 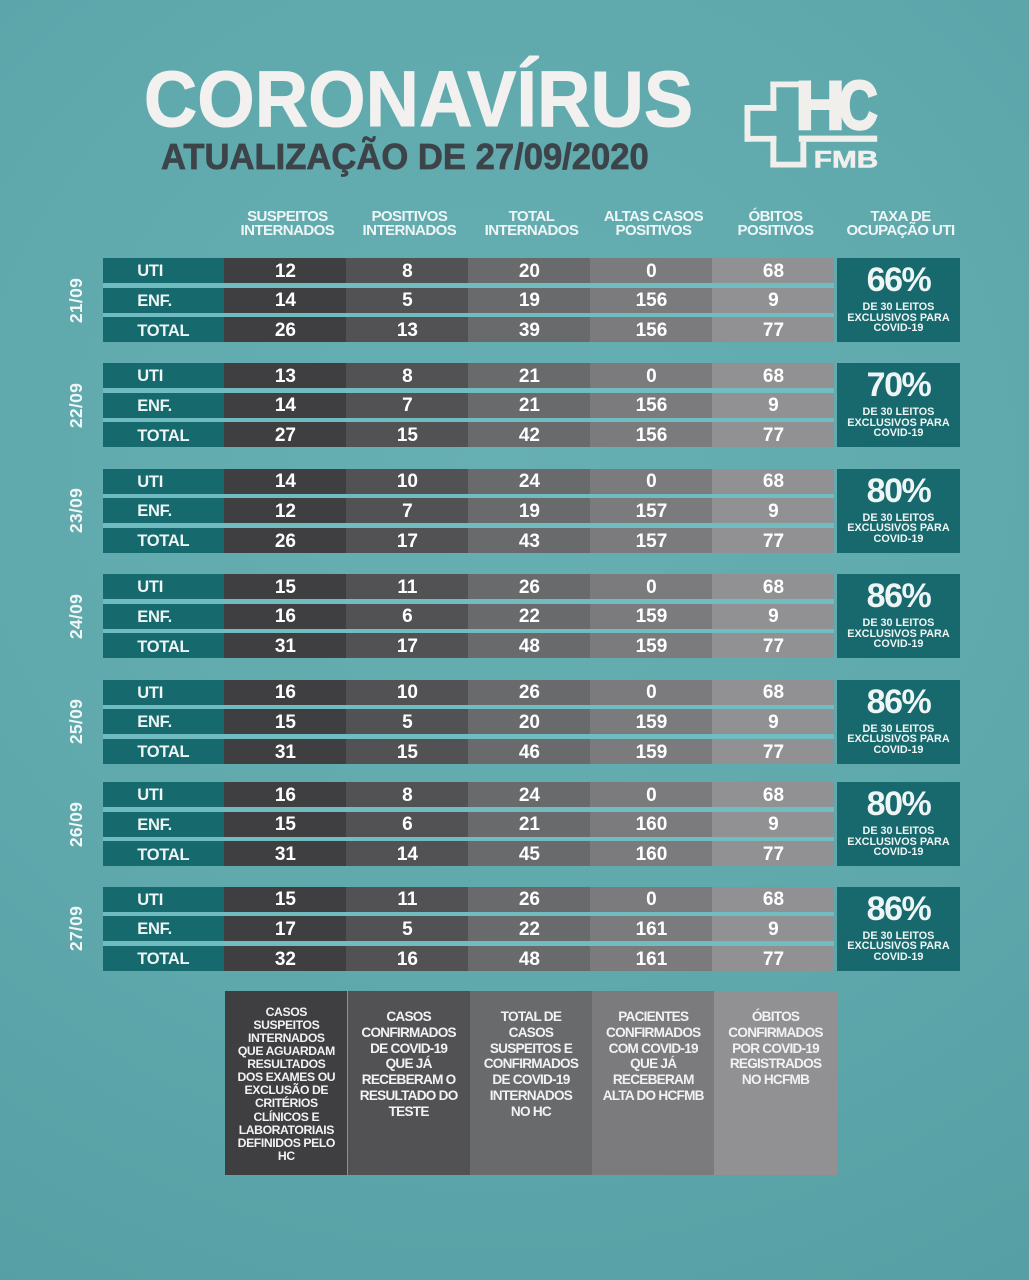 What do you see at coordinates (858, 110) in the screenshot?
I see `svg-text: C` at bounding box center [858, 110].